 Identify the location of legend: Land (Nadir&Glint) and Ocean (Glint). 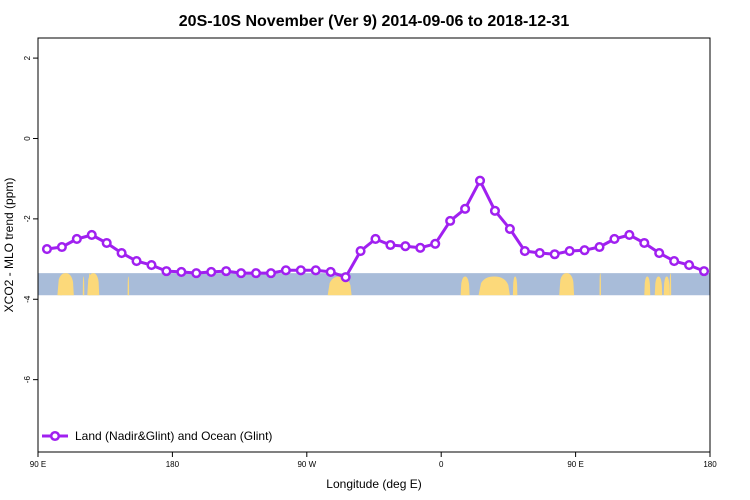
(157, 436).